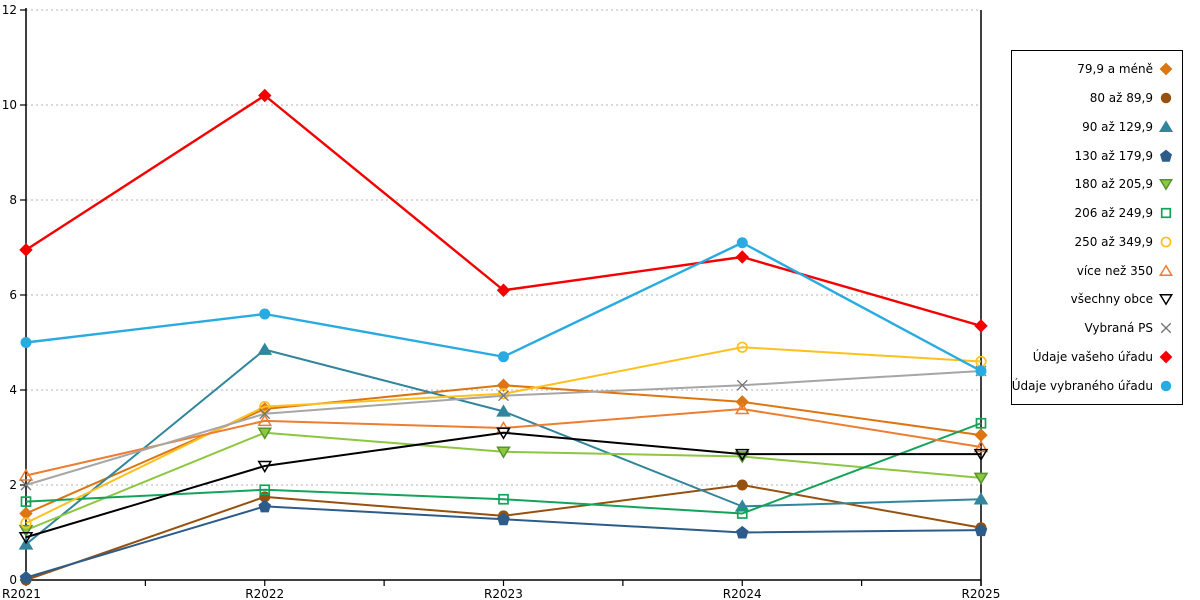  I want to click on legend-label: Údaje vybraného úřadu, so click(1082, 385).